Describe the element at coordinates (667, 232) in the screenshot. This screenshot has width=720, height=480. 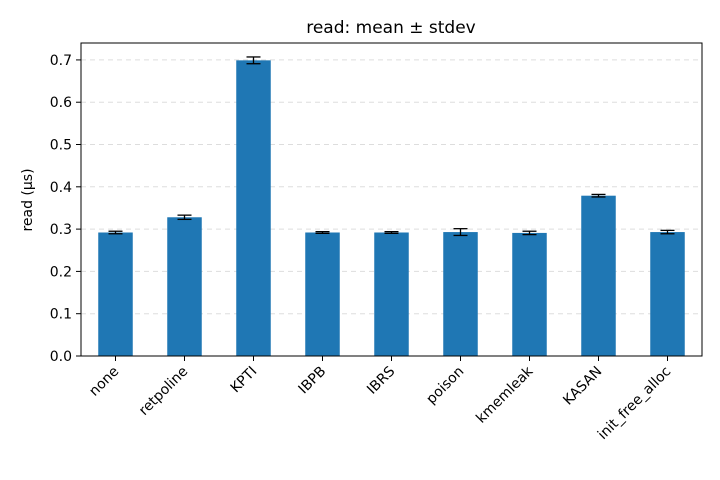
I see `error-bar-init_free_alloc` at that location.